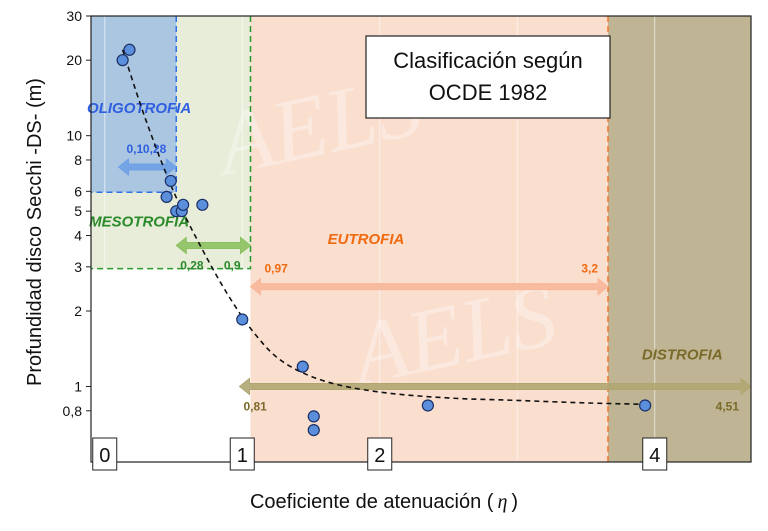 The width and height of the screenshot is (768, 531). I want to click on x-ticks-layer: 0 1 2 4, so click(380, 454).